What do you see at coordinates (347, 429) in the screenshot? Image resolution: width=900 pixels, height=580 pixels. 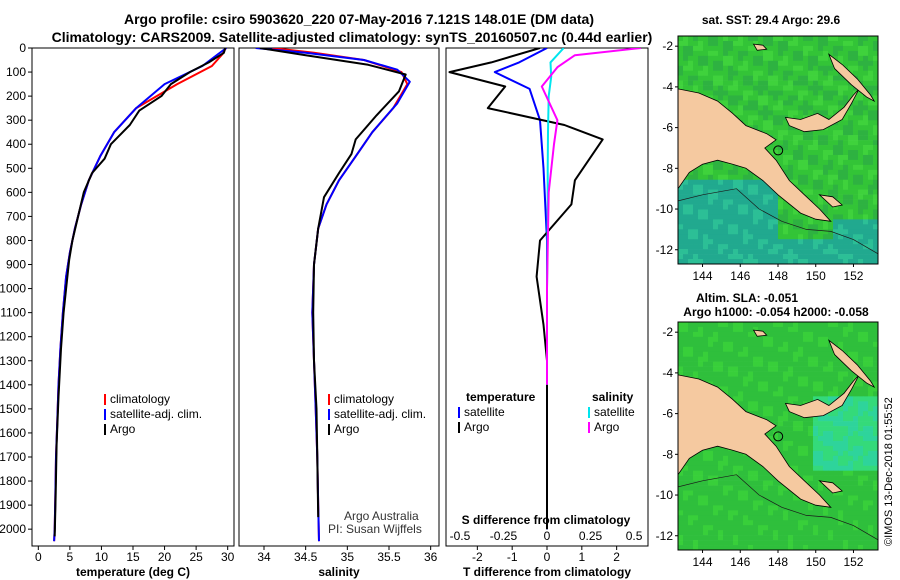 I see `legend-label: Argo` at bounding box center [347, 429].